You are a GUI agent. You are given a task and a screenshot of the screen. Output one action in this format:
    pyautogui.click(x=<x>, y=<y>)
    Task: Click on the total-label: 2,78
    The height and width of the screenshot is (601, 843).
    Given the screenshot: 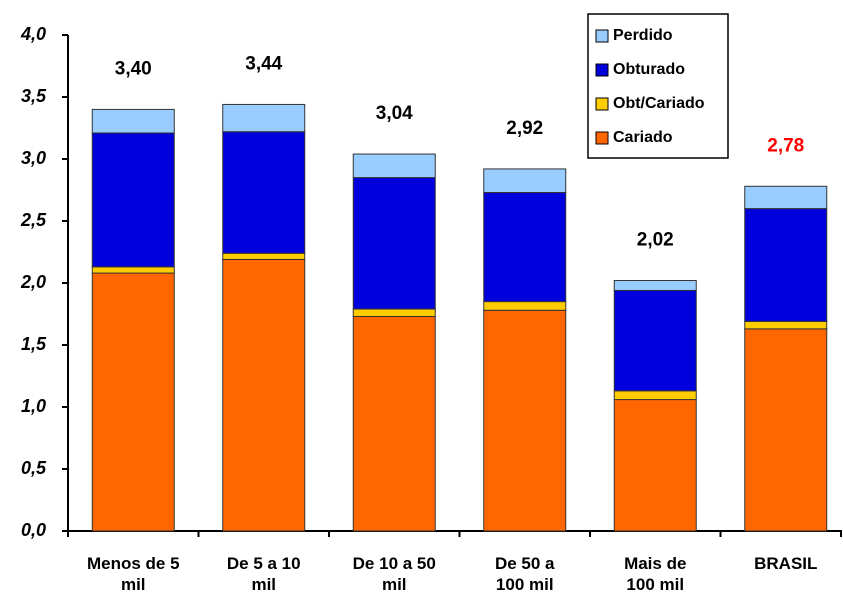 What is the action you would take?
    pyautogui.click(x=785, y=145)
    